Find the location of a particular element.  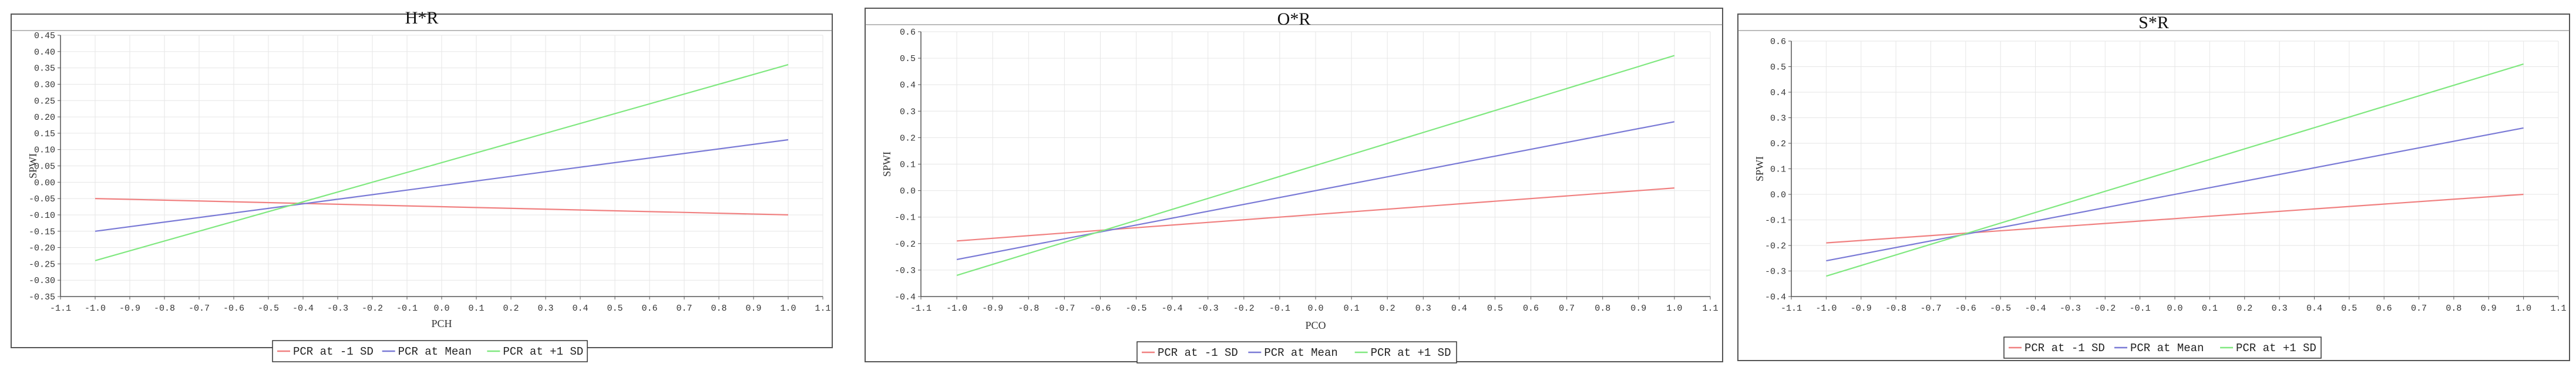

y-tick-label: -0.15 is located at coordinates (42, 232).